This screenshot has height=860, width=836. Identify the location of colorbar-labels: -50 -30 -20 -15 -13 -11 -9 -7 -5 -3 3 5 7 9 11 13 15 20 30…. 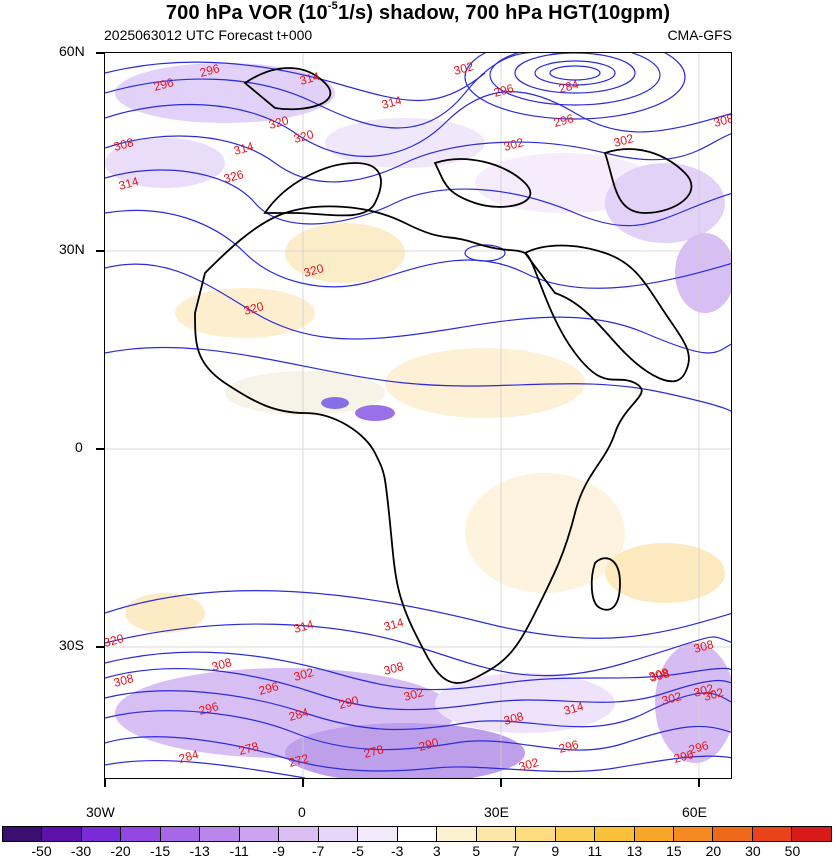
(418, 851).